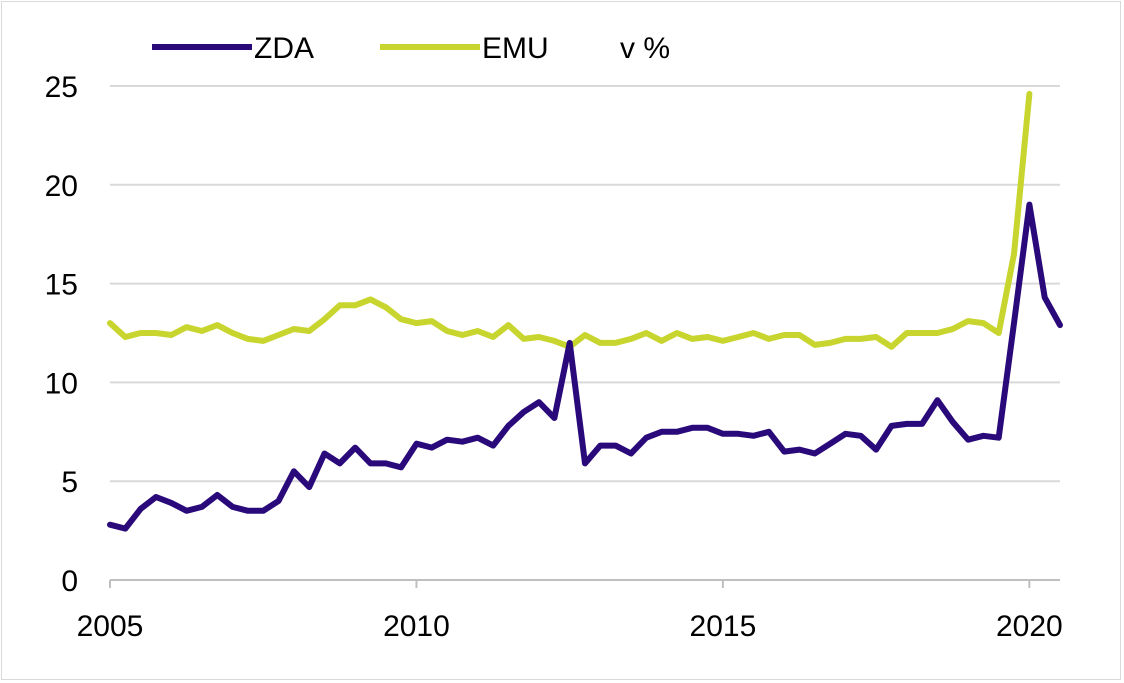 This screenshot has width=1124, height=683. Describe the element at coordinates (645, 48) in the screenshot. I see `unit-label: v %` at that location.